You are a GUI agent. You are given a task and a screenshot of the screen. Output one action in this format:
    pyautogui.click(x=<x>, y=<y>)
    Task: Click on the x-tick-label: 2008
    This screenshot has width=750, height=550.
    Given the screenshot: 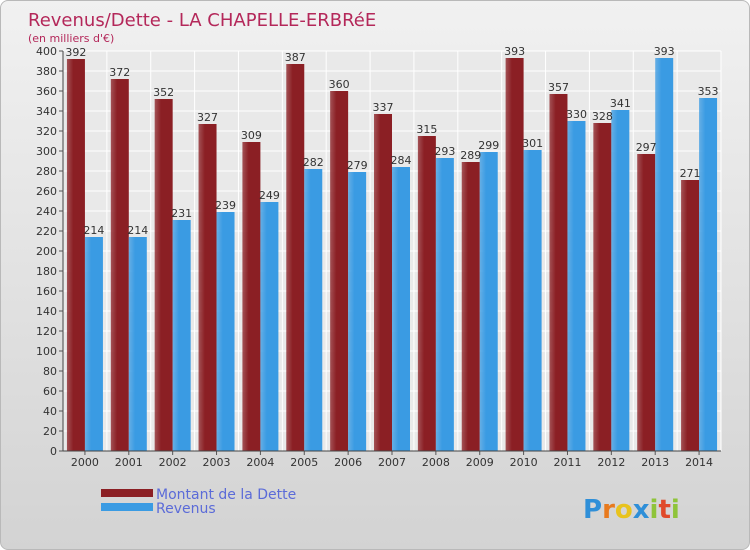 What is the action you would take?
    pyautogui.click(x=436, y=462)
    